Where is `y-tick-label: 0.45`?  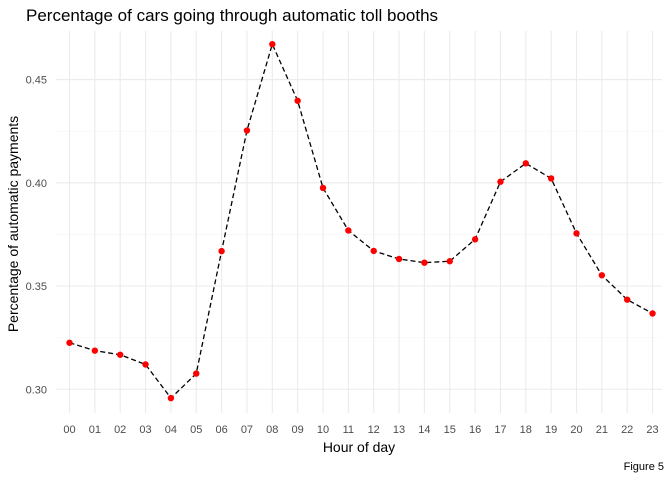 y-tick-label: 0.45 is located at coordinates (36, 81).